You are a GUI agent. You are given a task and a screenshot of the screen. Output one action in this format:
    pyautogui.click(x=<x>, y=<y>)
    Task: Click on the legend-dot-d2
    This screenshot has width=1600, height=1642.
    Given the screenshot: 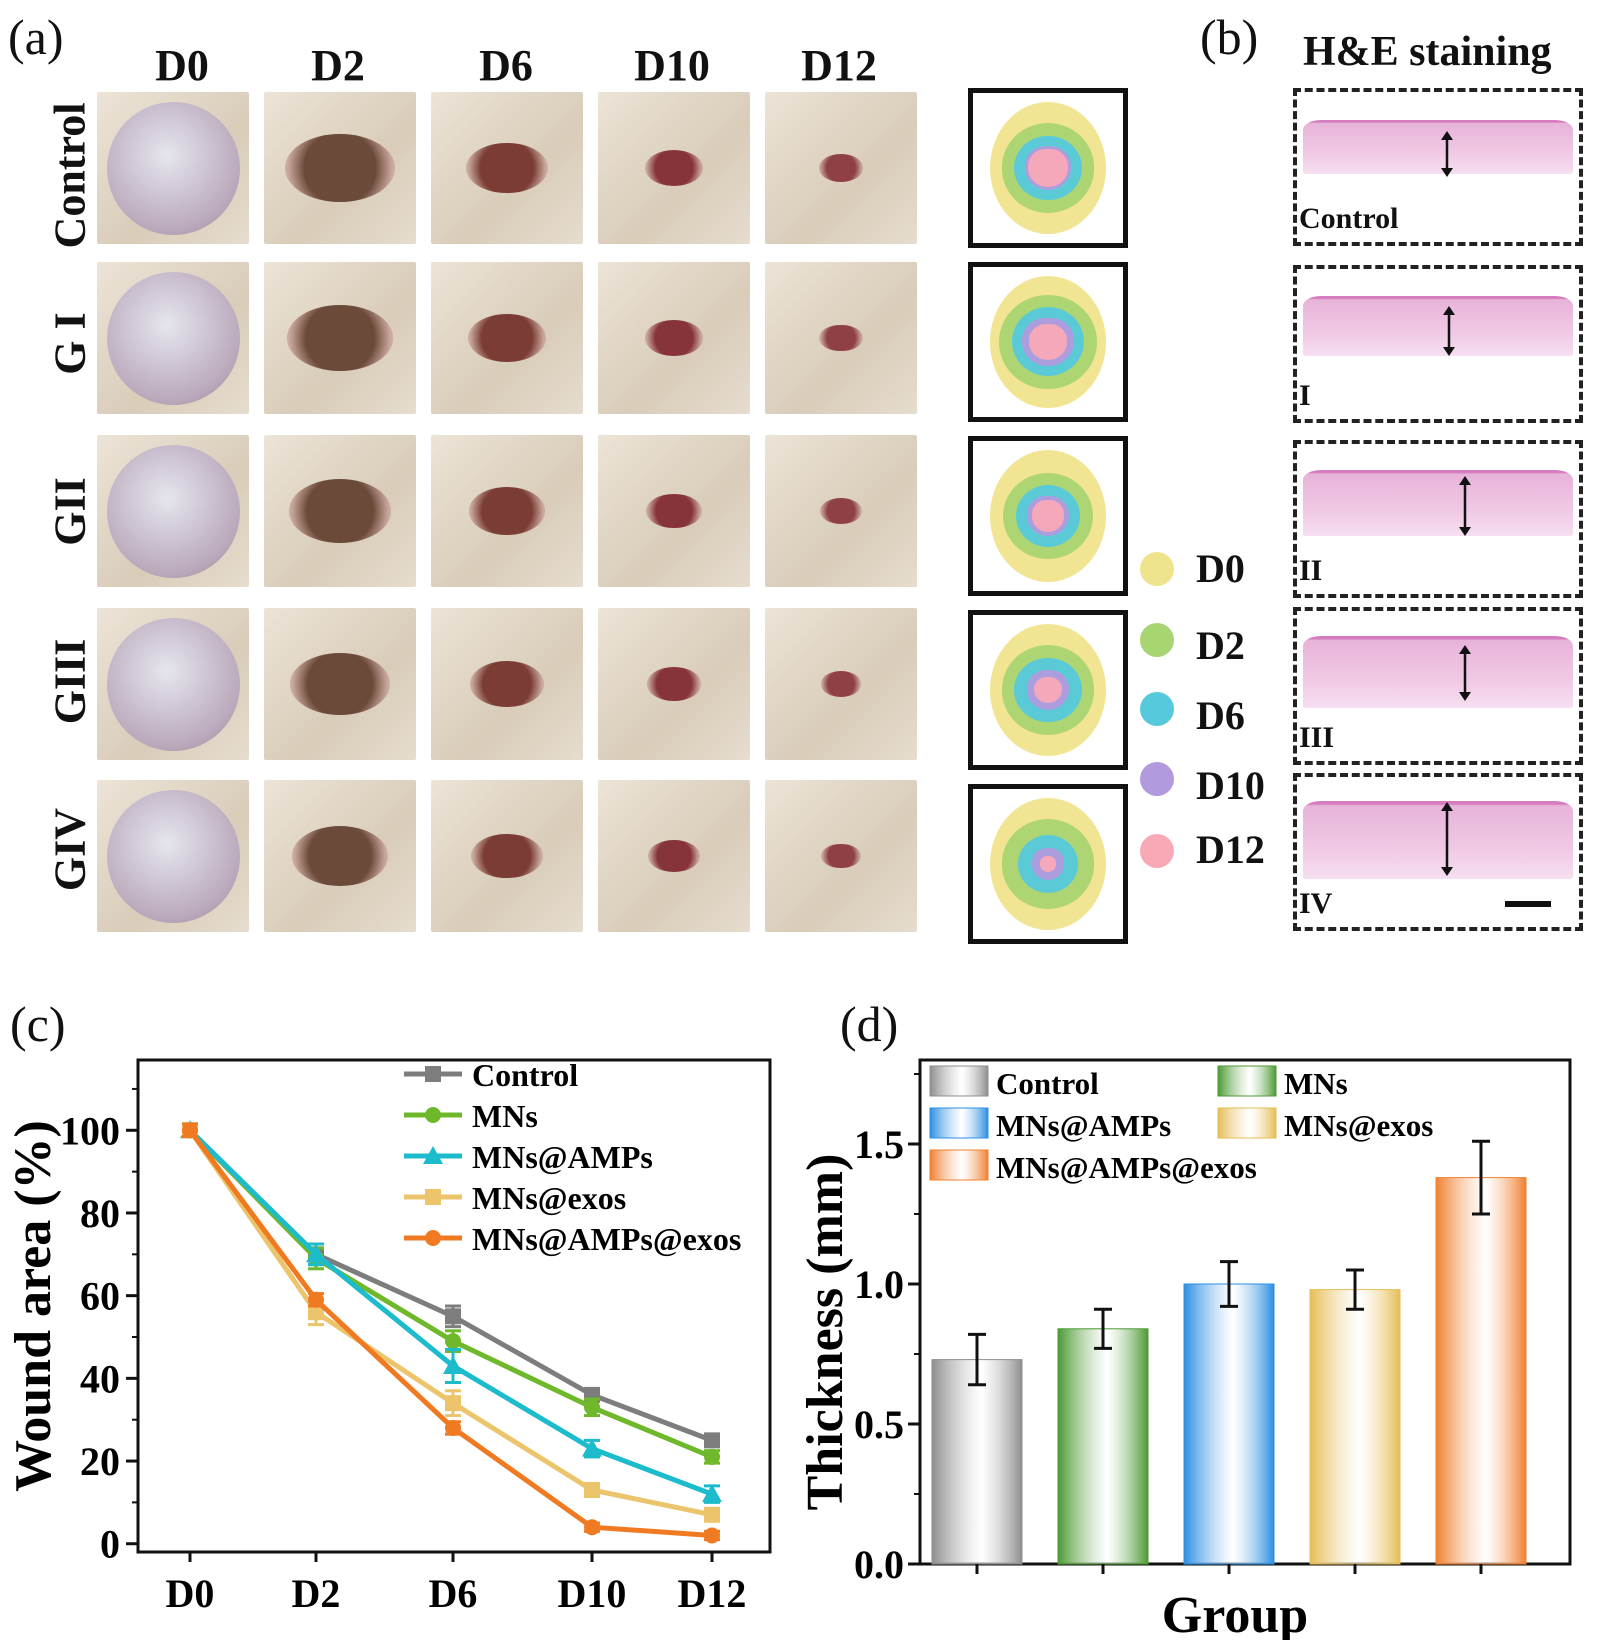 What is the action you would take?
    pyautogui.click(x=1157, y=640)
    